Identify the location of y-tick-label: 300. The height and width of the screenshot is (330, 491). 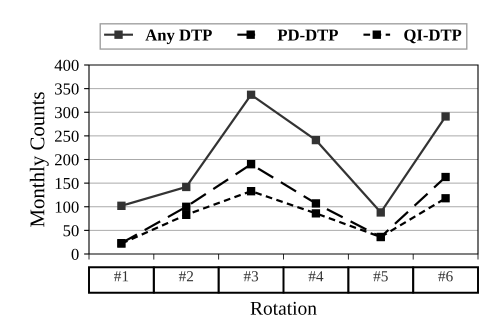
(67, 112).